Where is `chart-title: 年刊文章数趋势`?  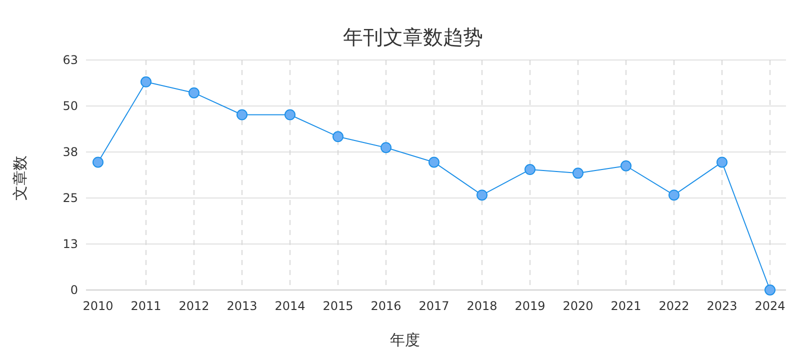 chart-title: 年刊文章数趋势 is located at coordinates (413, 37).